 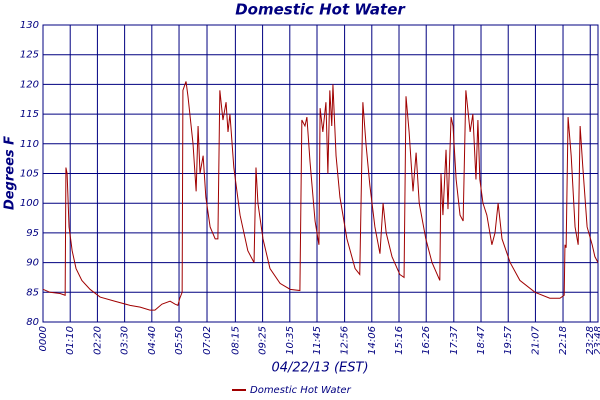 What do you see at coordinates (301, 390) in the screenshot?
I see `legend-label: Domestic Hot Water` at bounding box center [301, 390].